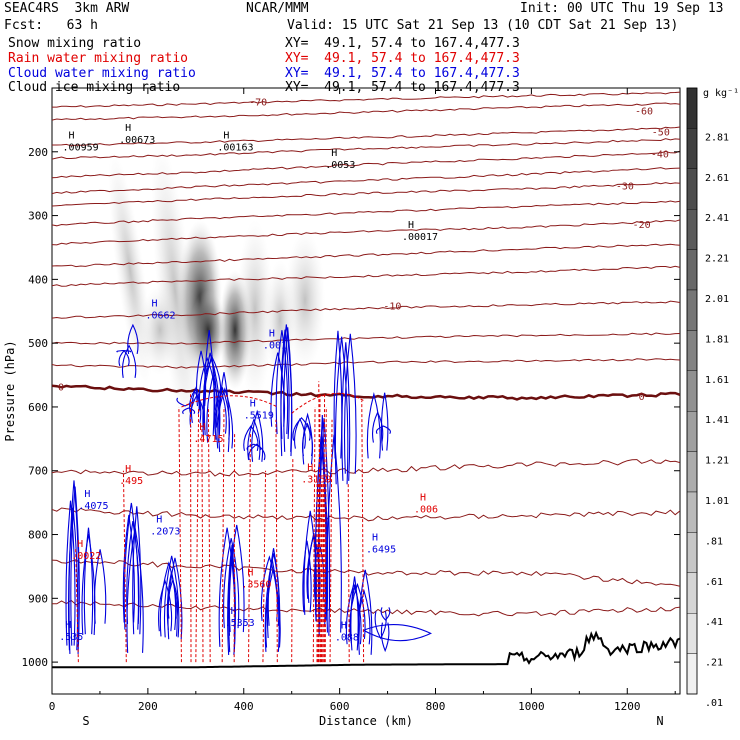  What do you see at coordinates (38, 535) in the screenshot?
I see `y-tick-label: 800` at bounding box center [38, 535].